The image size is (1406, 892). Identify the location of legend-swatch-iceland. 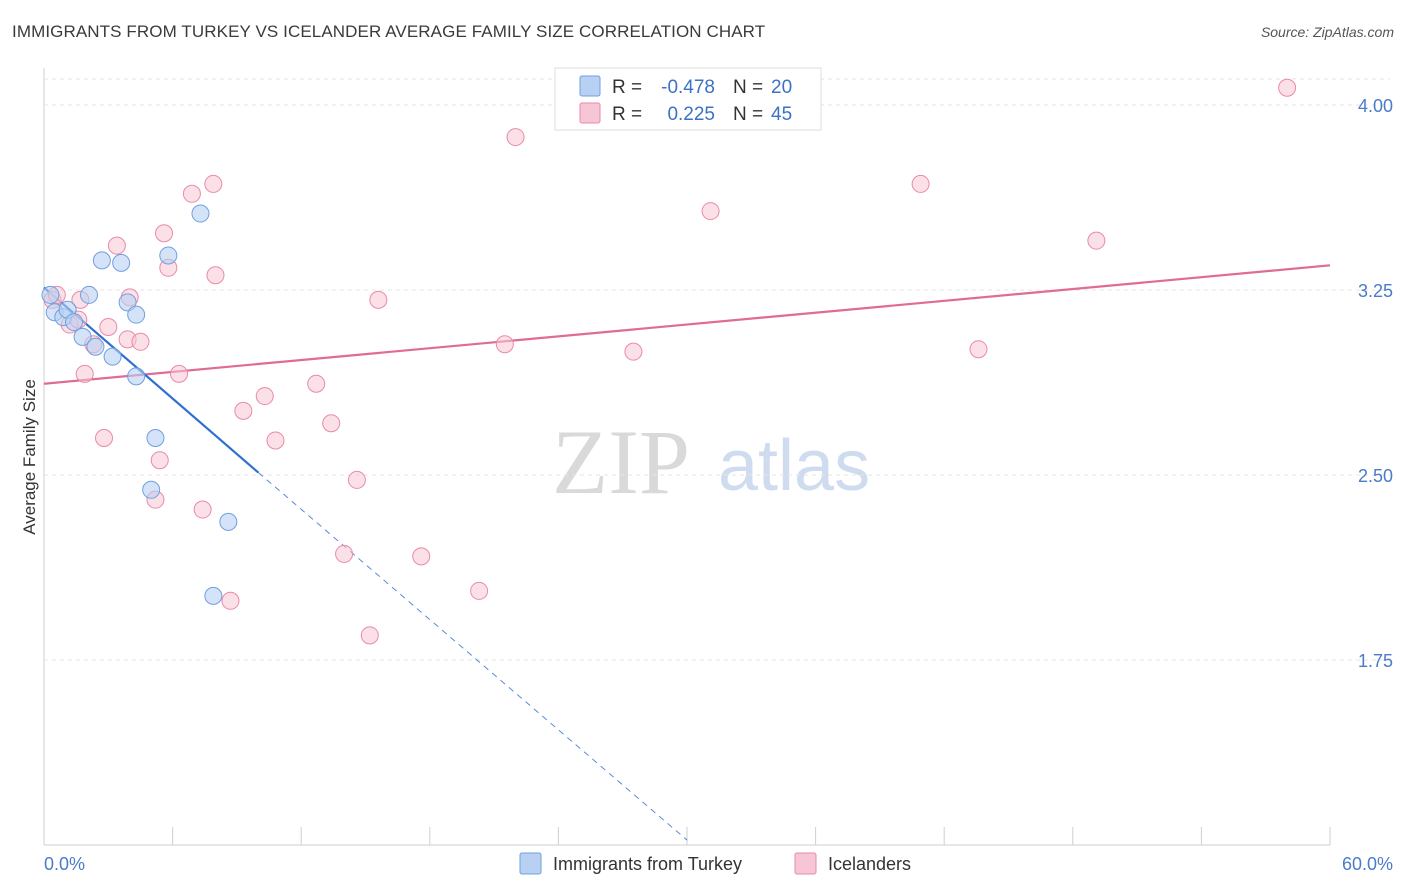
(590, 113).